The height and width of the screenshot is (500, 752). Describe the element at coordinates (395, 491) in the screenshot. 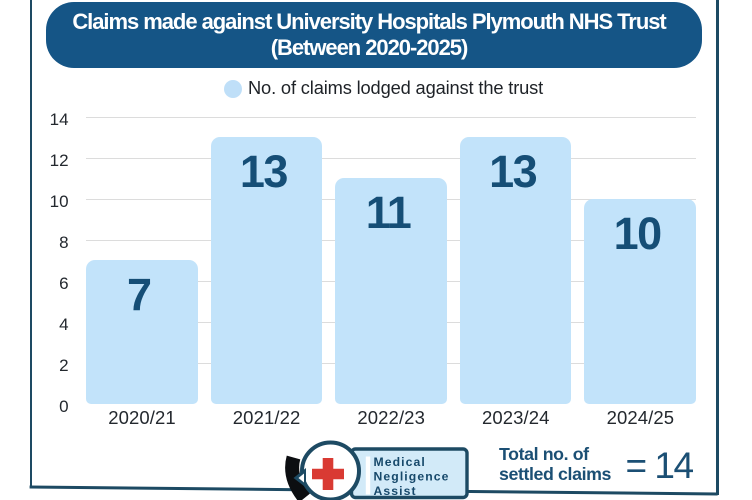

I see `svg-text: Assist` at that location.